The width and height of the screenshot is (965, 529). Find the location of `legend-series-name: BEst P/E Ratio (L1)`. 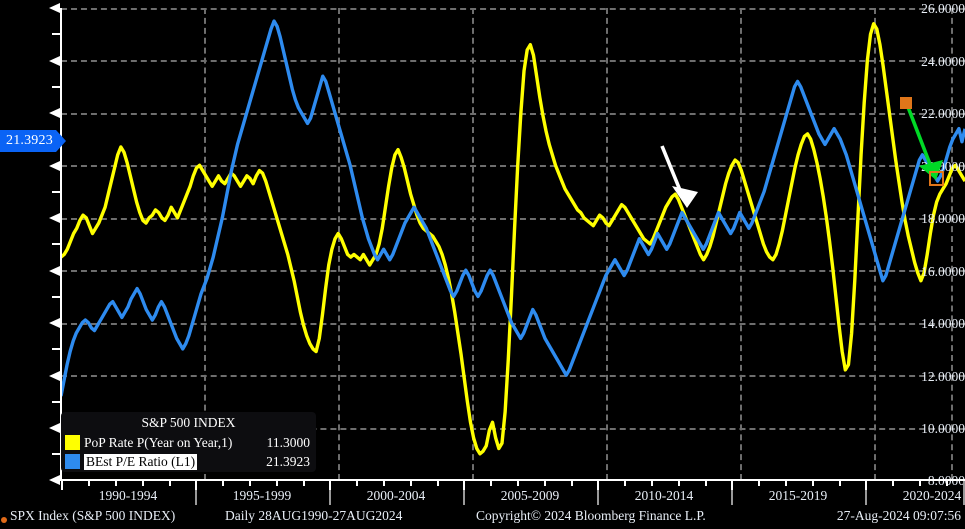

legend-series-name: BEst P/E Ratio (L1) is located at coordinates (141, 461).